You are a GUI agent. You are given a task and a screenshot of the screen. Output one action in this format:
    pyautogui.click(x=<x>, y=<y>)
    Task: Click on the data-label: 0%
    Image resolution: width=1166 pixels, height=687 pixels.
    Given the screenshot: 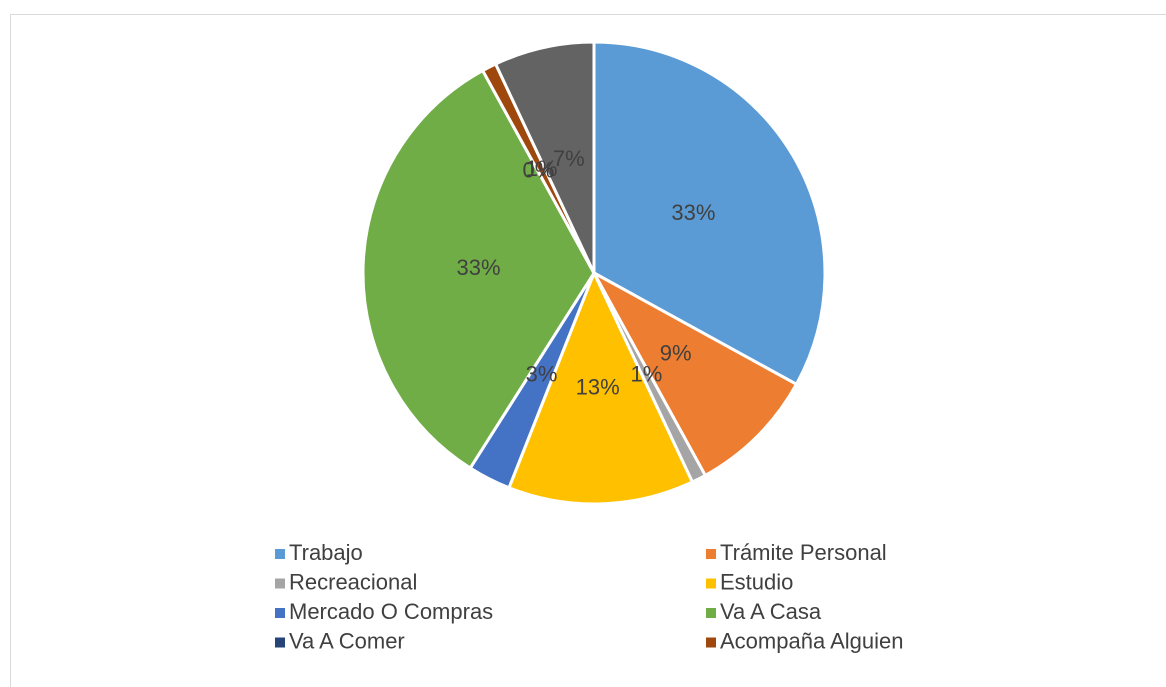 What is the action you would take?
    pyautogui.click(x=538, y=170)
    